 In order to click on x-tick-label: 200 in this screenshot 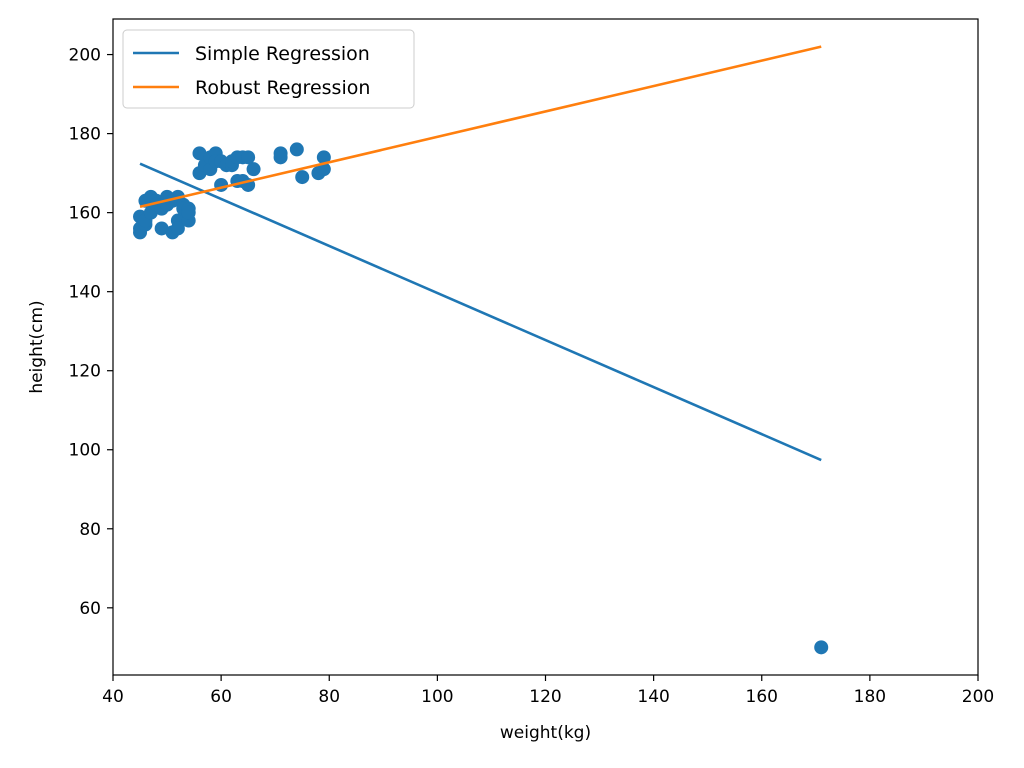, I will do `click(978, 697)`.